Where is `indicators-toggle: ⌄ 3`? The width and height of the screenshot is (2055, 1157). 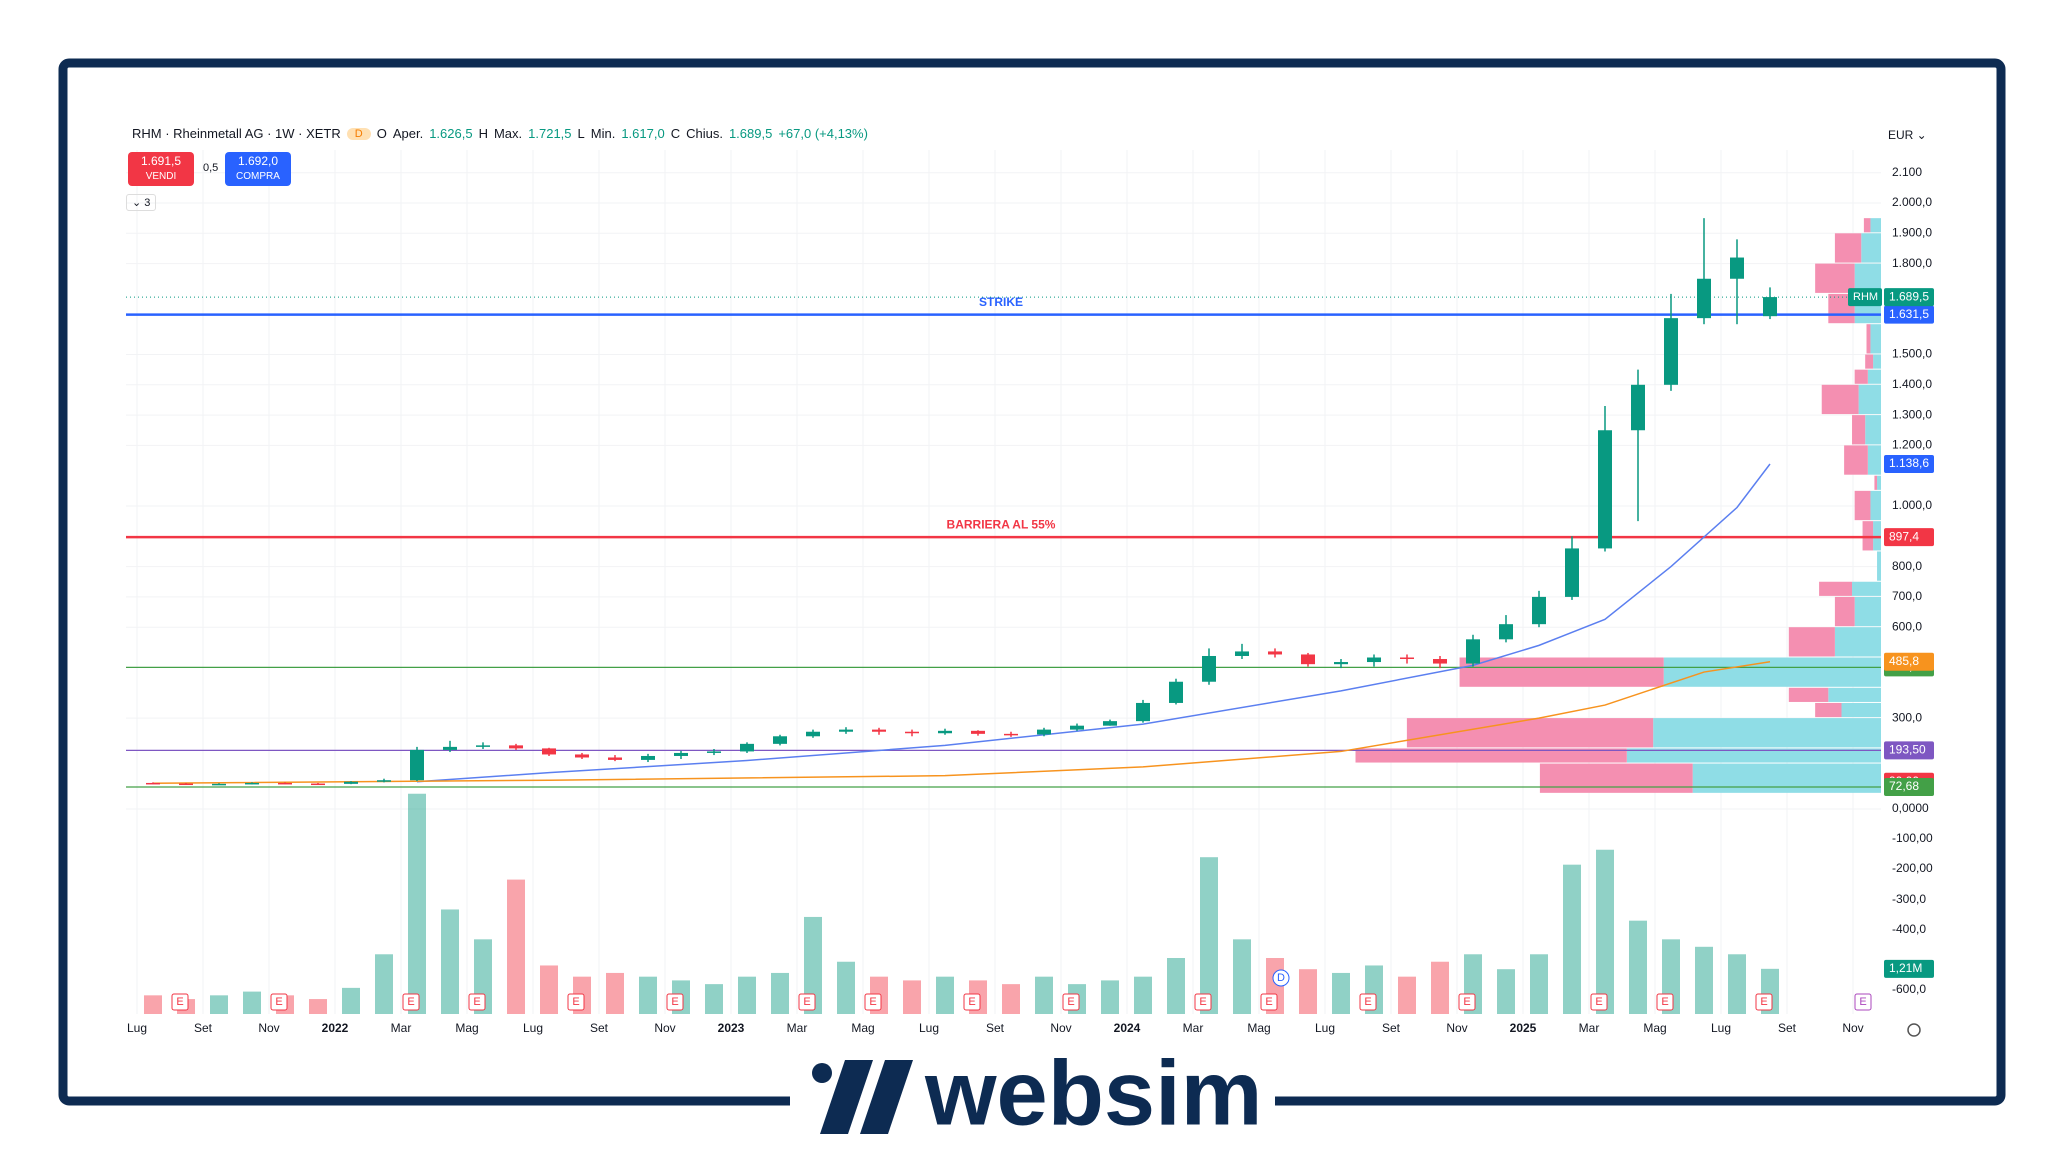 indicators-toggle: ⌄ 3 is located at coordinates (141, 202).